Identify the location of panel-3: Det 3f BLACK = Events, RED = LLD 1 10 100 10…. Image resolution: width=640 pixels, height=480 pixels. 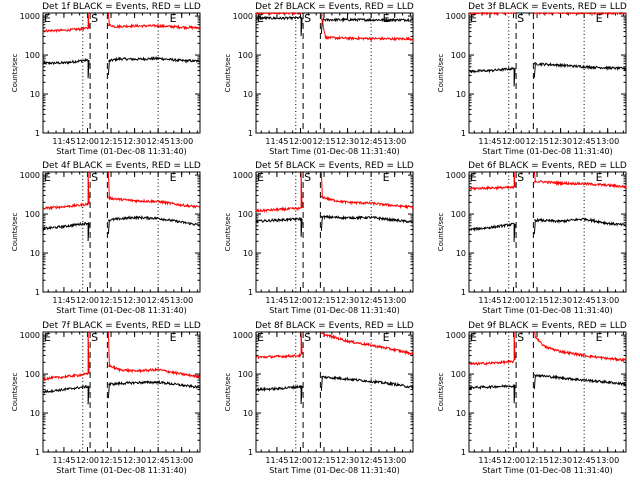
(532, 79).